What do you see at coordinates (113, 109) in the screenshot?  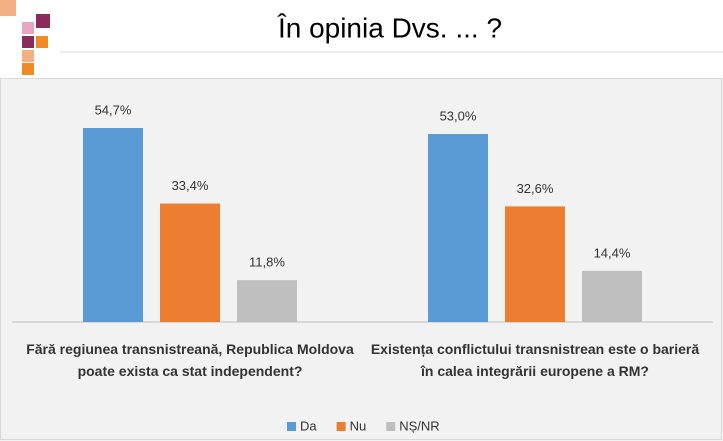 I see `data-label: 54,7%` at bounding box center [113, 109].